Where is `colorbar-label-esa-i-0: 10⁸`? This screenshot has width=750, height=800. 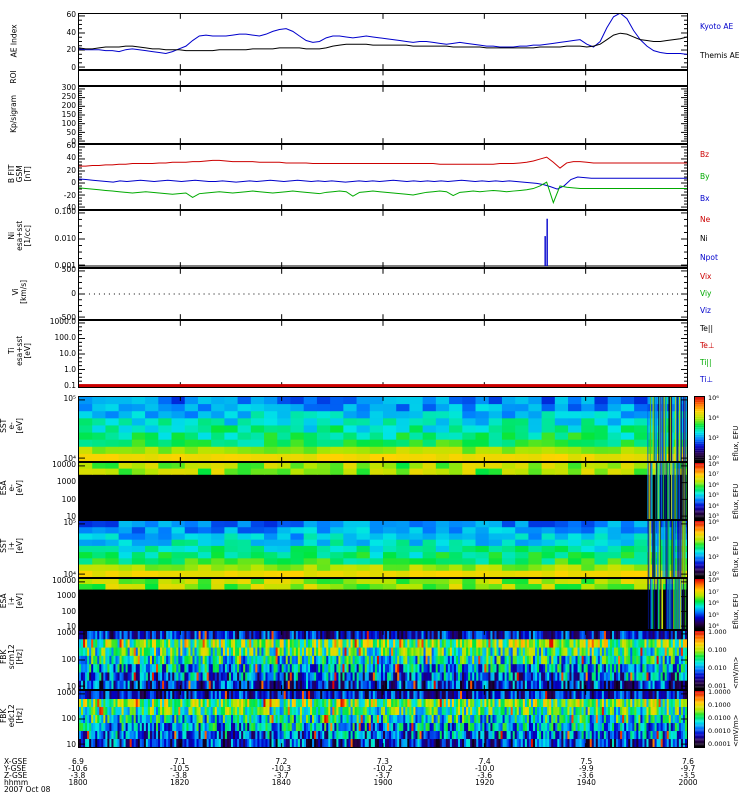
colorbar-label-esa-i-0: 10⁸ is located at coordinates (713, 580).